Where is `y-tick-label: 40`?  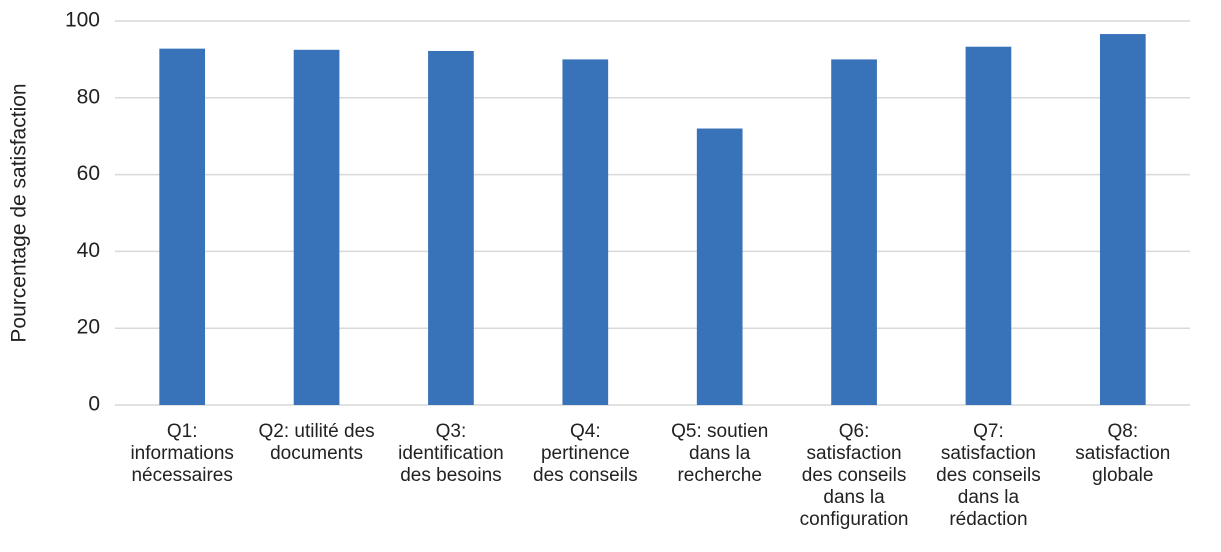
y-tick-label: 40 is located at coordinates (88, 250).